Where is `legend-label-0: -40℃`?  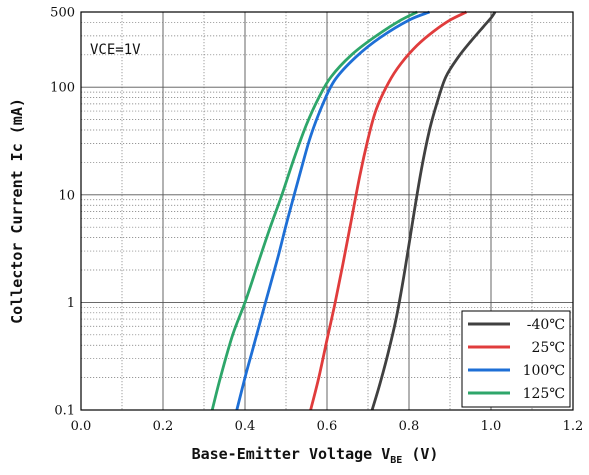 legend-label-0: -40℃ is located at coordinates (546, 325).